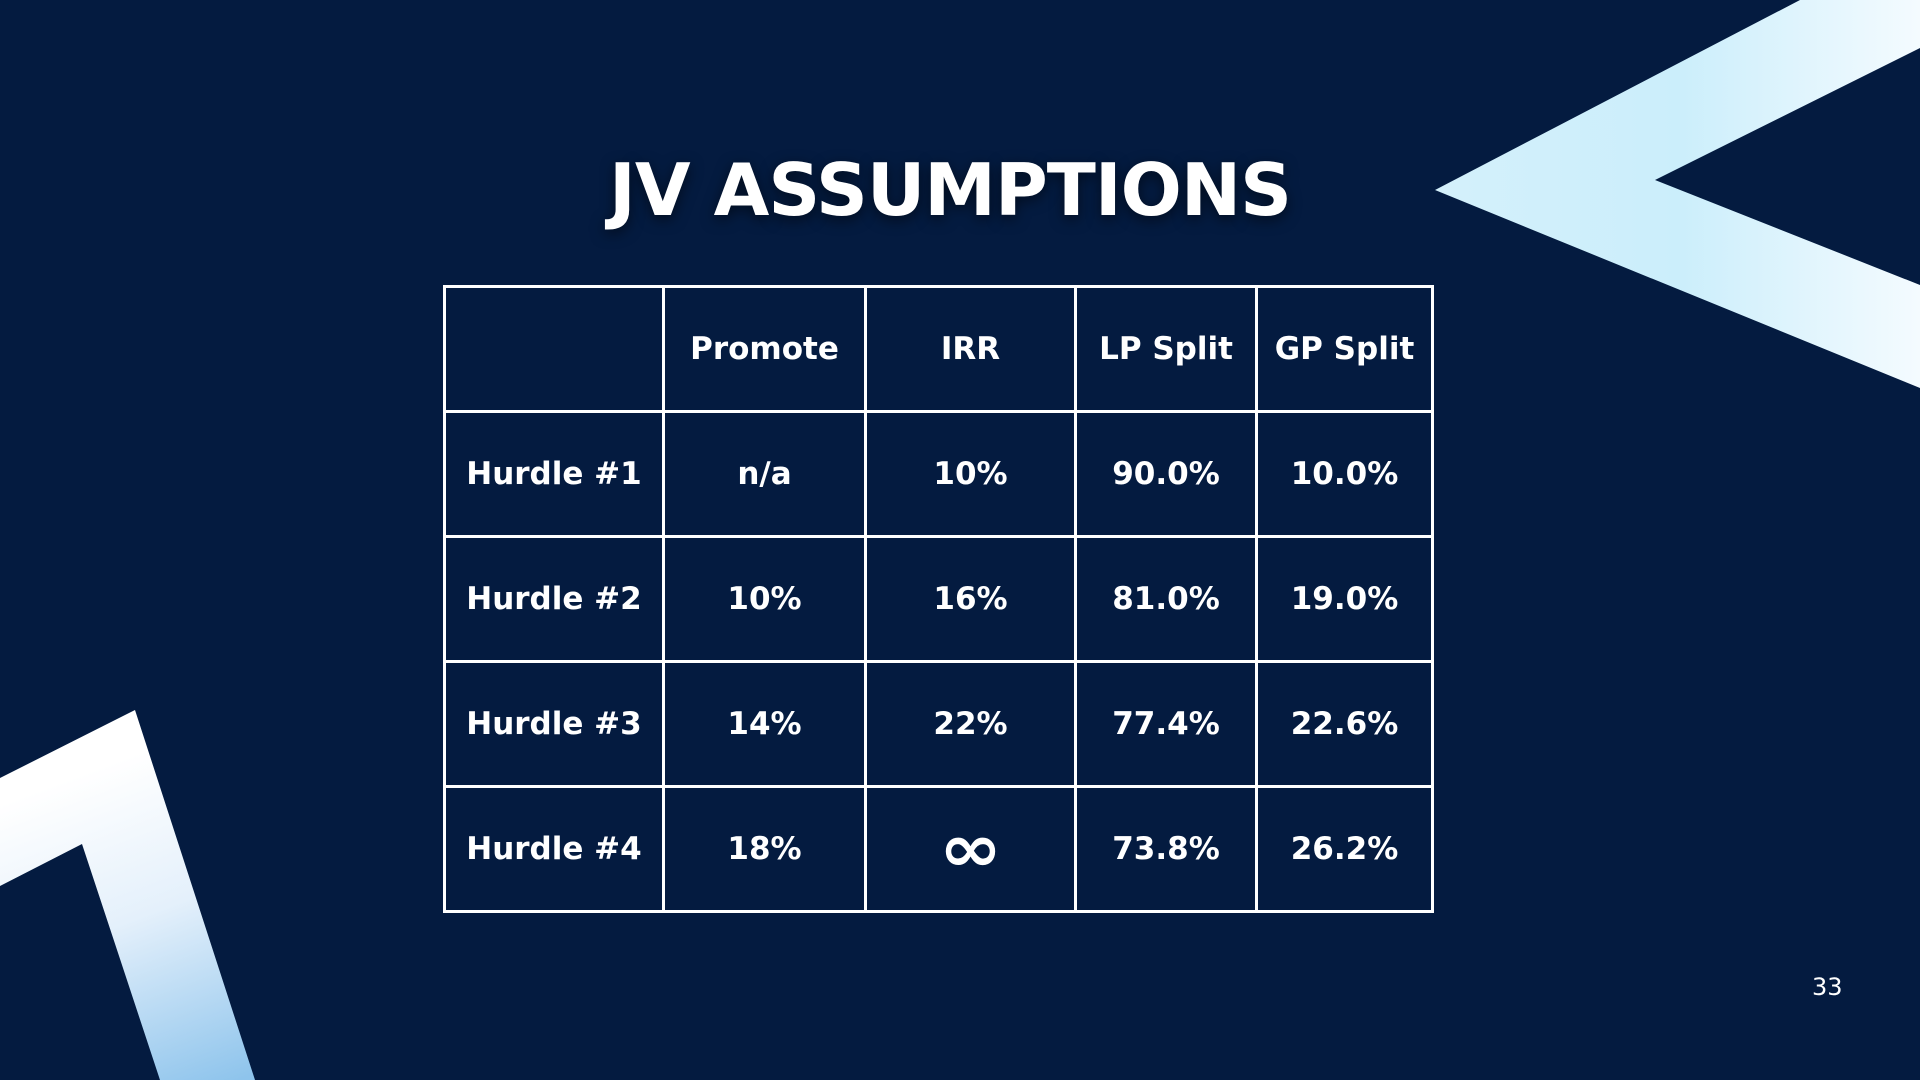 The image size is (1920, 1080). I want to click on header-cell-promote: Promote, so click(764, 349).